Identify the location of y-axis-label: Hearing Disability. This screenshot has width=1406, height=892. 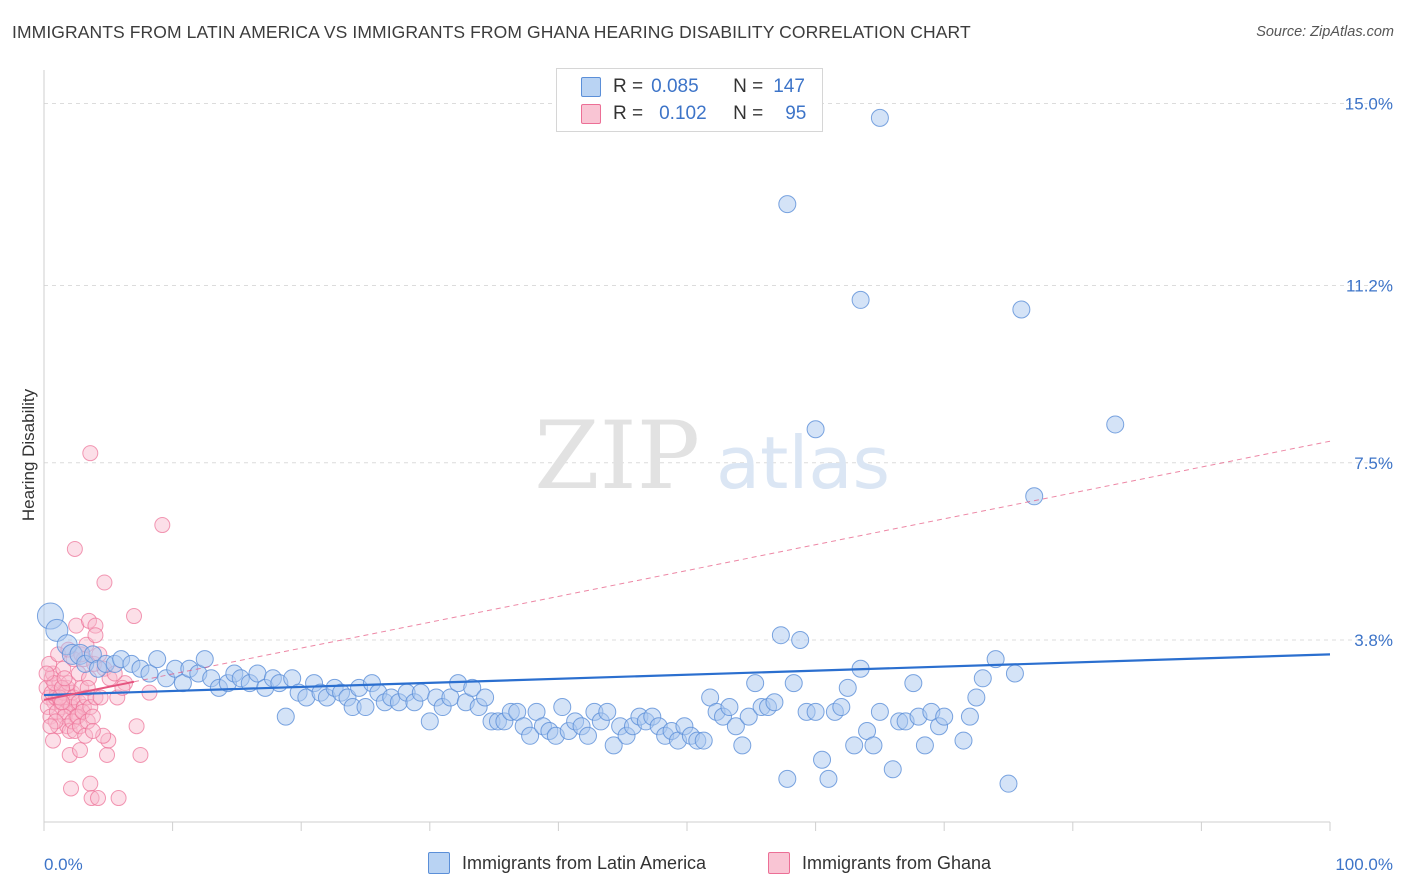
(28, 454).